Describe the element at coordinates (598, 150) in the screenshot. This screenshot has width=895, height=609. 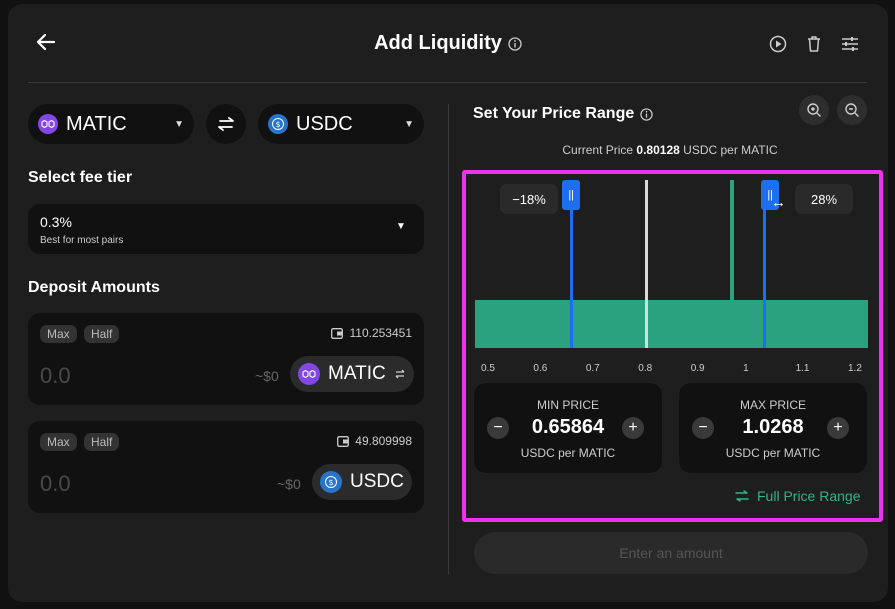
I see `current-price-label: Current Price` at that location.